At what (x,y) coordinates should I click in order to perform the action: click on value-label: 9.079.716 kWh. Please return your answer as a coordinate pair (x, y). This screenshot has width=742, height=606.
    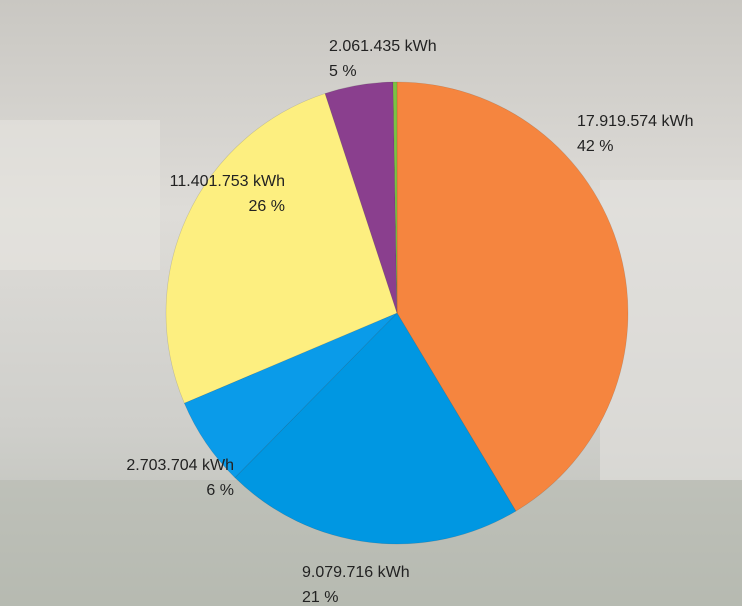
    Looking at the image, I should click on (356, 572).